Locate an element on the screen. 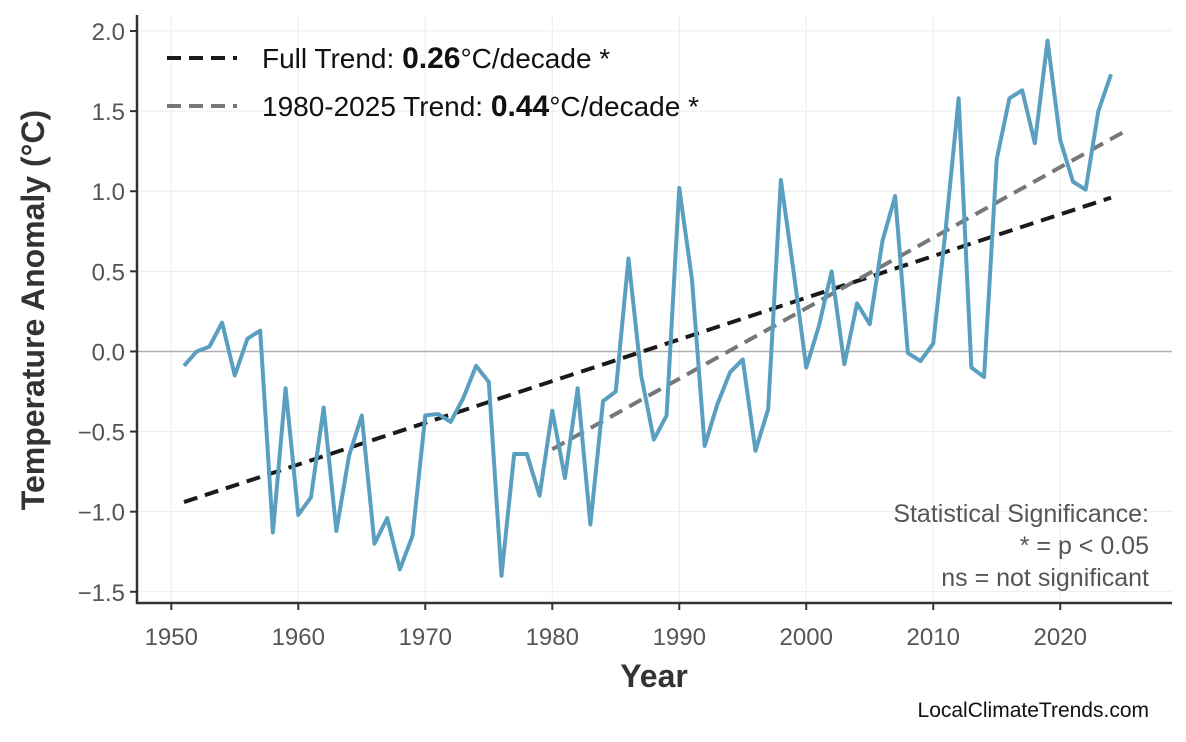  x-tick-label: 2000 is located at coordinates (806, 637).